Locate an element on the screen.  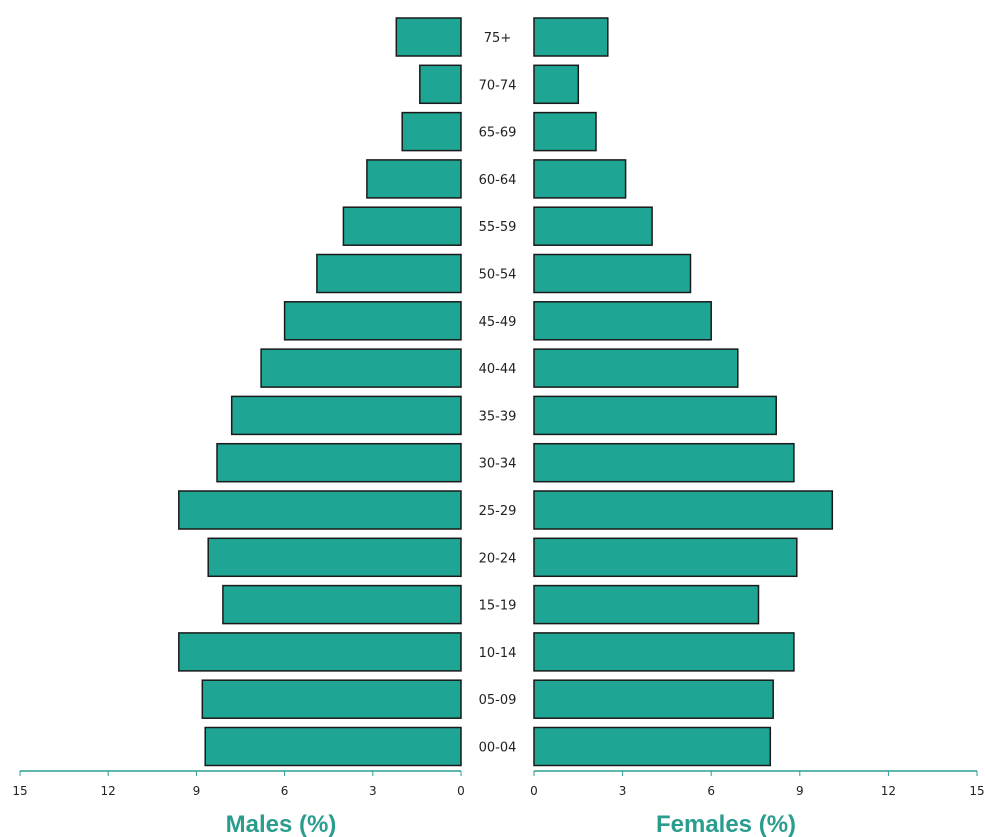
age-label-00-04: 00-04 is located at coordinates (498, 748).